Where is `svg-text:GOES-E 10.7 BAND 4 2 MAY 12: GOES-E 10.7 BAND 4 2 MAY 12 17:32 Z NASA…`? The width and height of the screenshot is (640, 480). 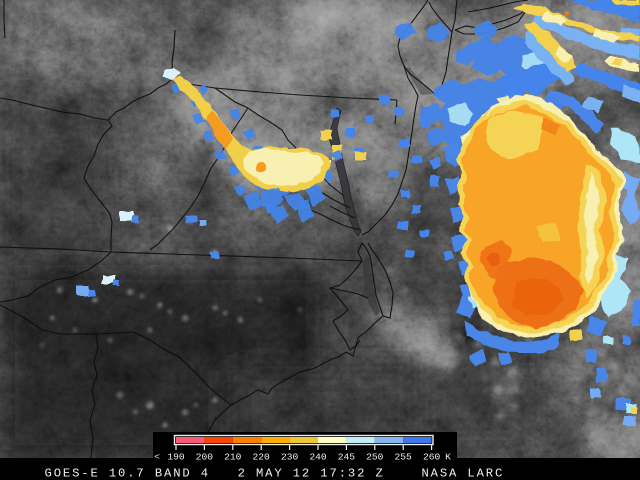
svg-text:GOES-E 10.7 BAND 4 2 MAY 12: GOES-E 10.7 BAND 4 2 MAY 12 17:32 Z NASA… is located at coordinates (275, 473).